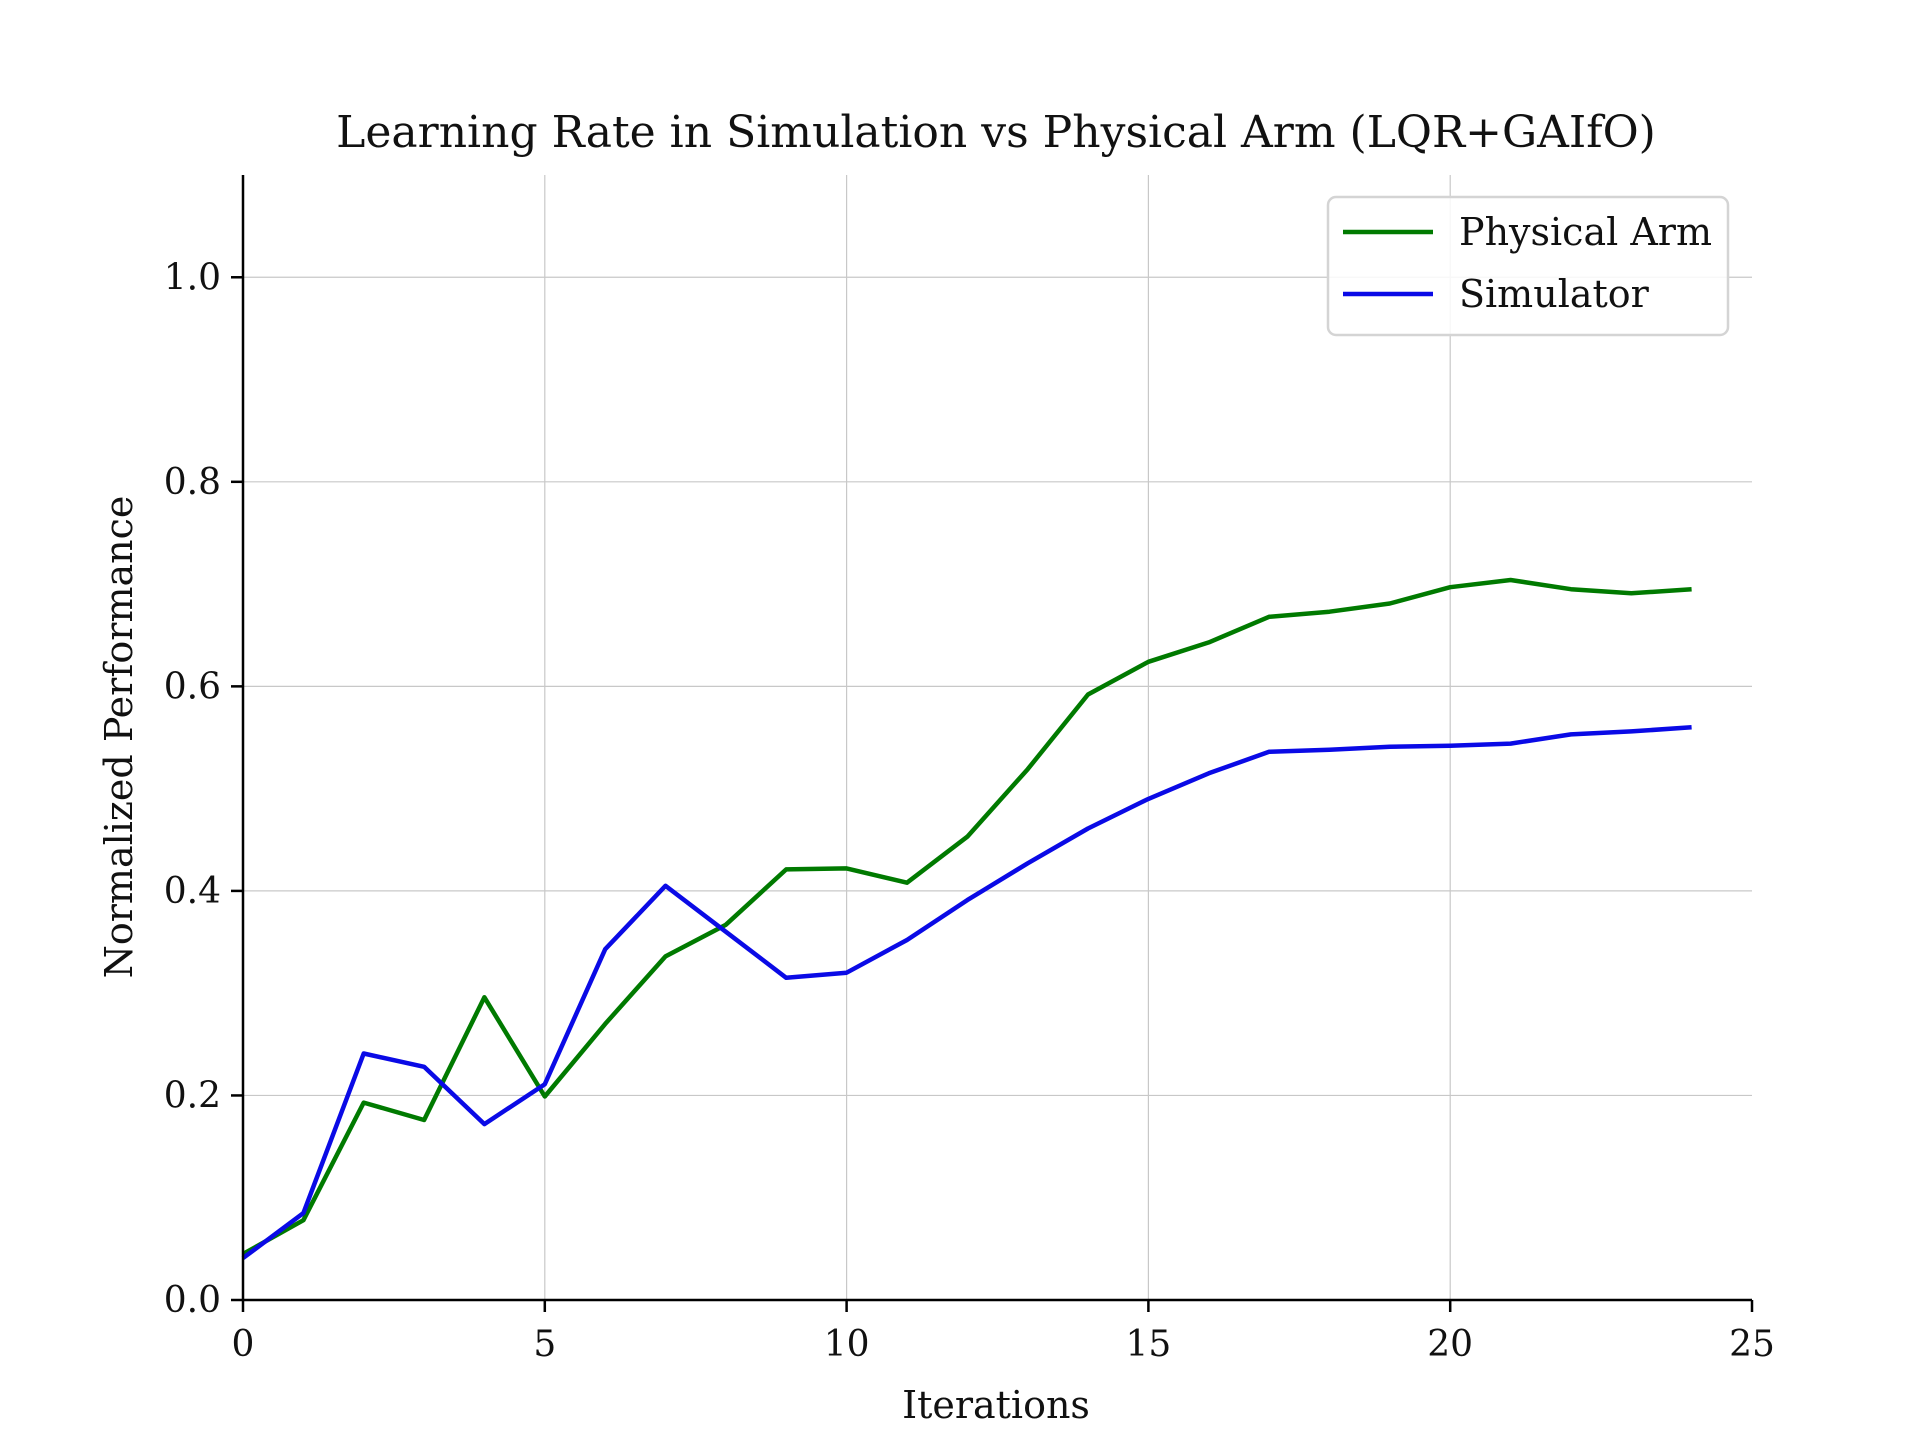  Describe the element at coordinates (243, 1344) in the screenshot. I see `x-tick-label: 0` at that location.